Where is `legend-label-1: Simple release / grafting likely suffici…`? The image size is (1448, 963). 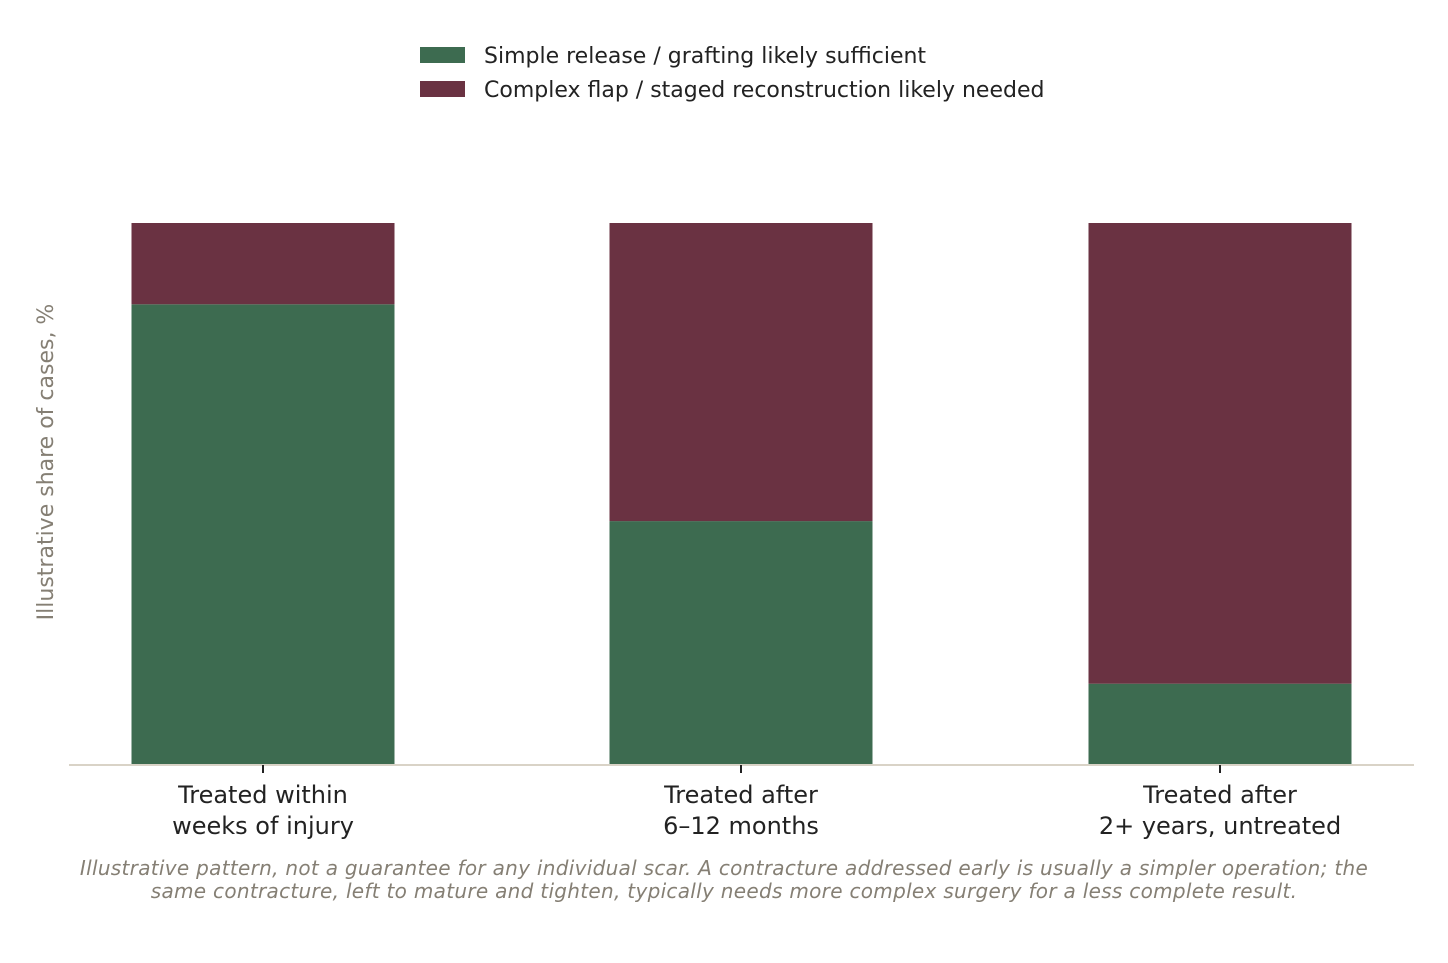 legend-label-1: Simple release / grafting likely suffici… is located at coordinates (705, 56).